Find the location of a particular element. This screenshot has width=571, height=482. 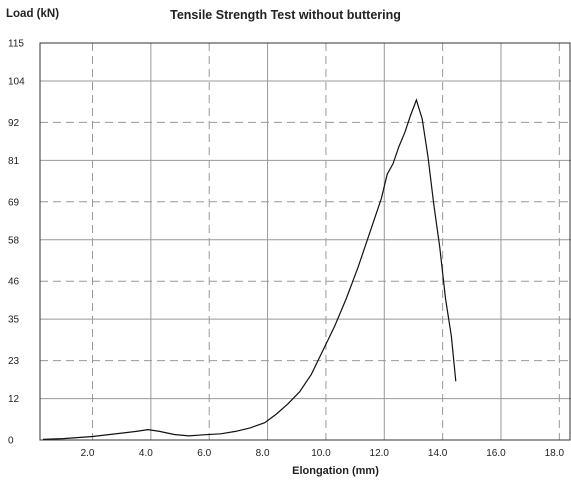

y-tick-label: 92 is located at coordinates (14, 123).